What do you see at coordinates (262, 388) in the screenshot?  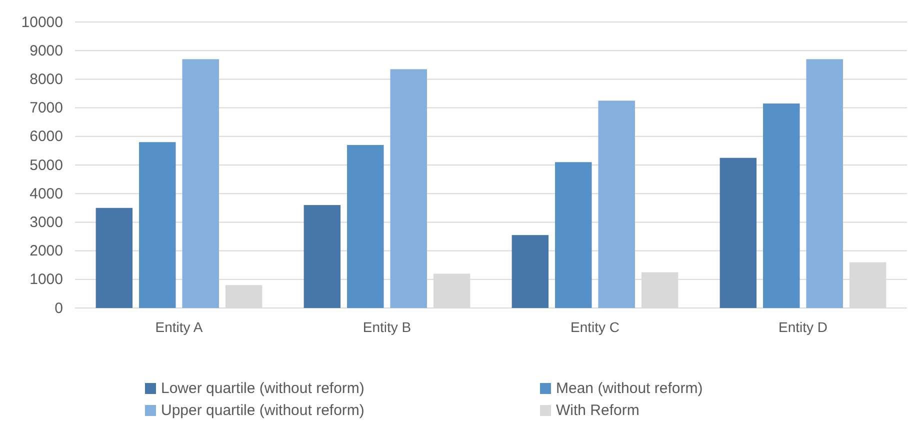 I see `legend-label: Lower quartile (without reform)` at bounding box center [262, 388].